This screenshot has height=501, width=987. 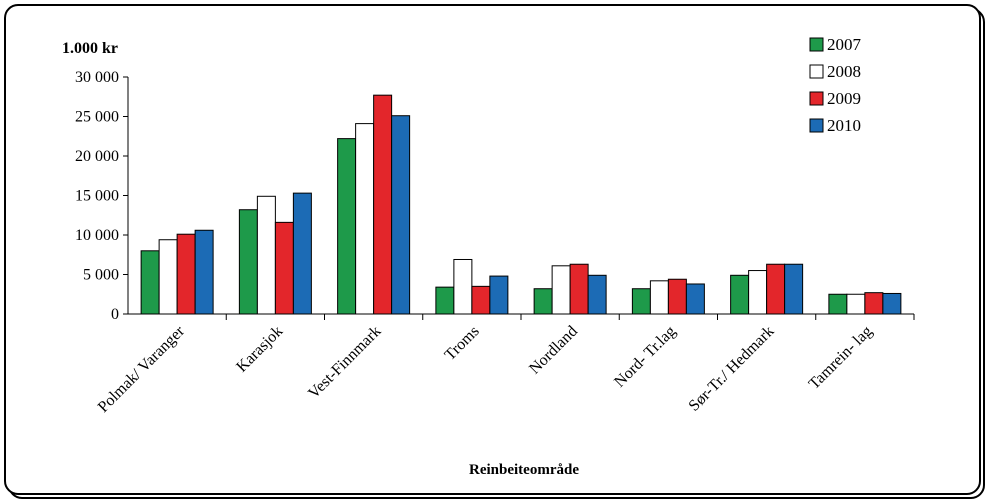 What do you see at coordinates (97, 77) in the screenshot?
I see `y-tick-label: 30 000` at bounding box center [97, 77].